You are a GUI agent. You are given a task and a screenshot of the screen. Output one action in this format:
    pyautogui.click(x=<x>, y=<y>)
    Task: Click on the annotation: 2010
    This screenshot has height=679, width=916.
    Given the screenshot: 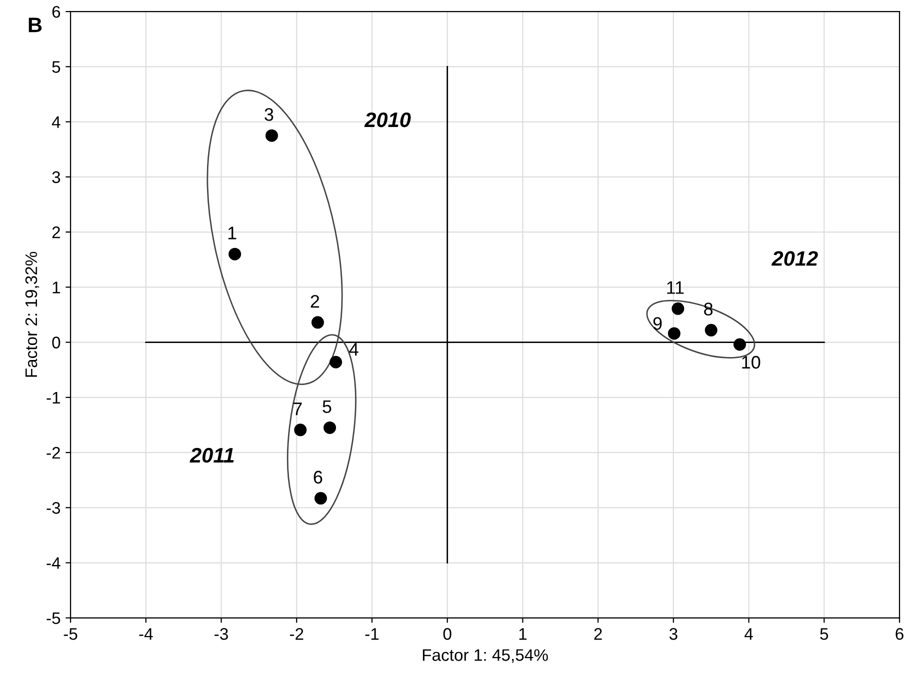 What is the action you would take?
    pyautogui.click(x=387, y=120)
    